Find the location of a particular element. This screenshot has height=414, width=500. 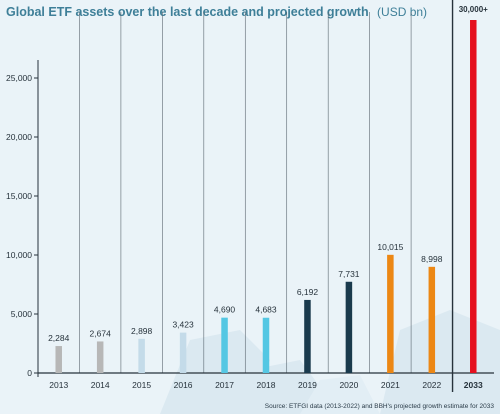

x-tick-label-2014: 2014 is located at coordinates (100, 385).